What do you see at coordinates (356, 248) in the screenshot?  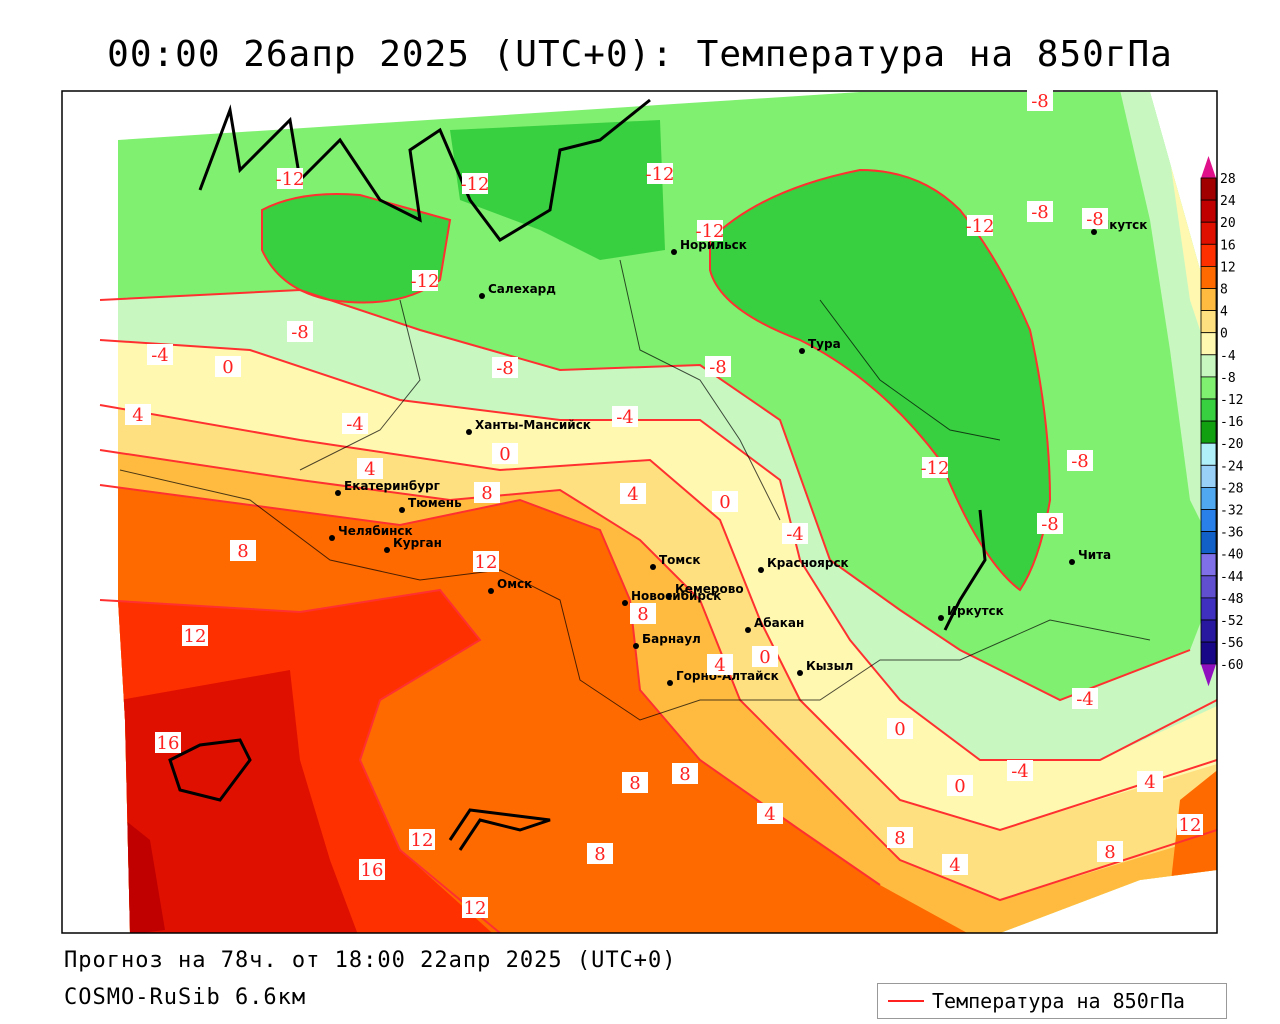 I see `band-minus12-minus16` at bounding box center [356, 248].